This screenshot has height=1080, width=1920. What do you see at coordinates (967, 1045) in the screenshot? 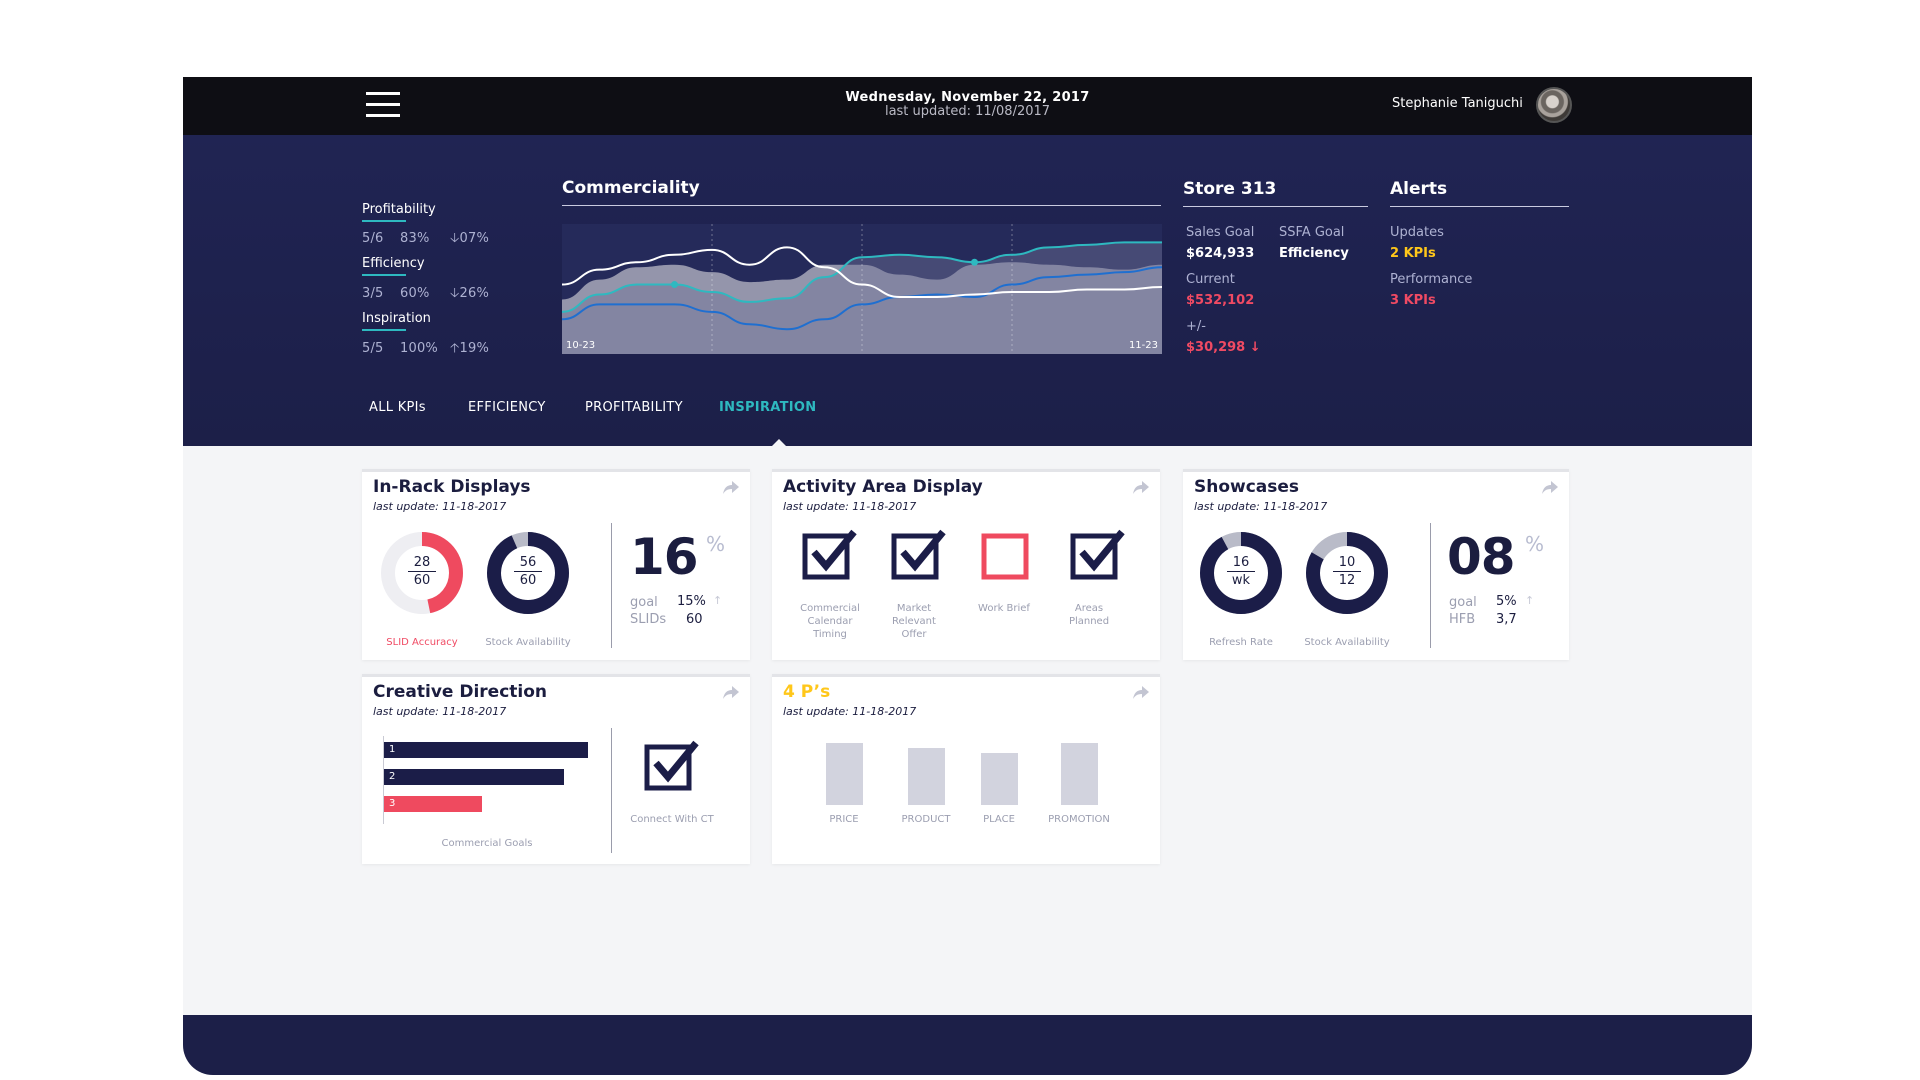
I see `footer-bar` at bounding box center [967, 1045].